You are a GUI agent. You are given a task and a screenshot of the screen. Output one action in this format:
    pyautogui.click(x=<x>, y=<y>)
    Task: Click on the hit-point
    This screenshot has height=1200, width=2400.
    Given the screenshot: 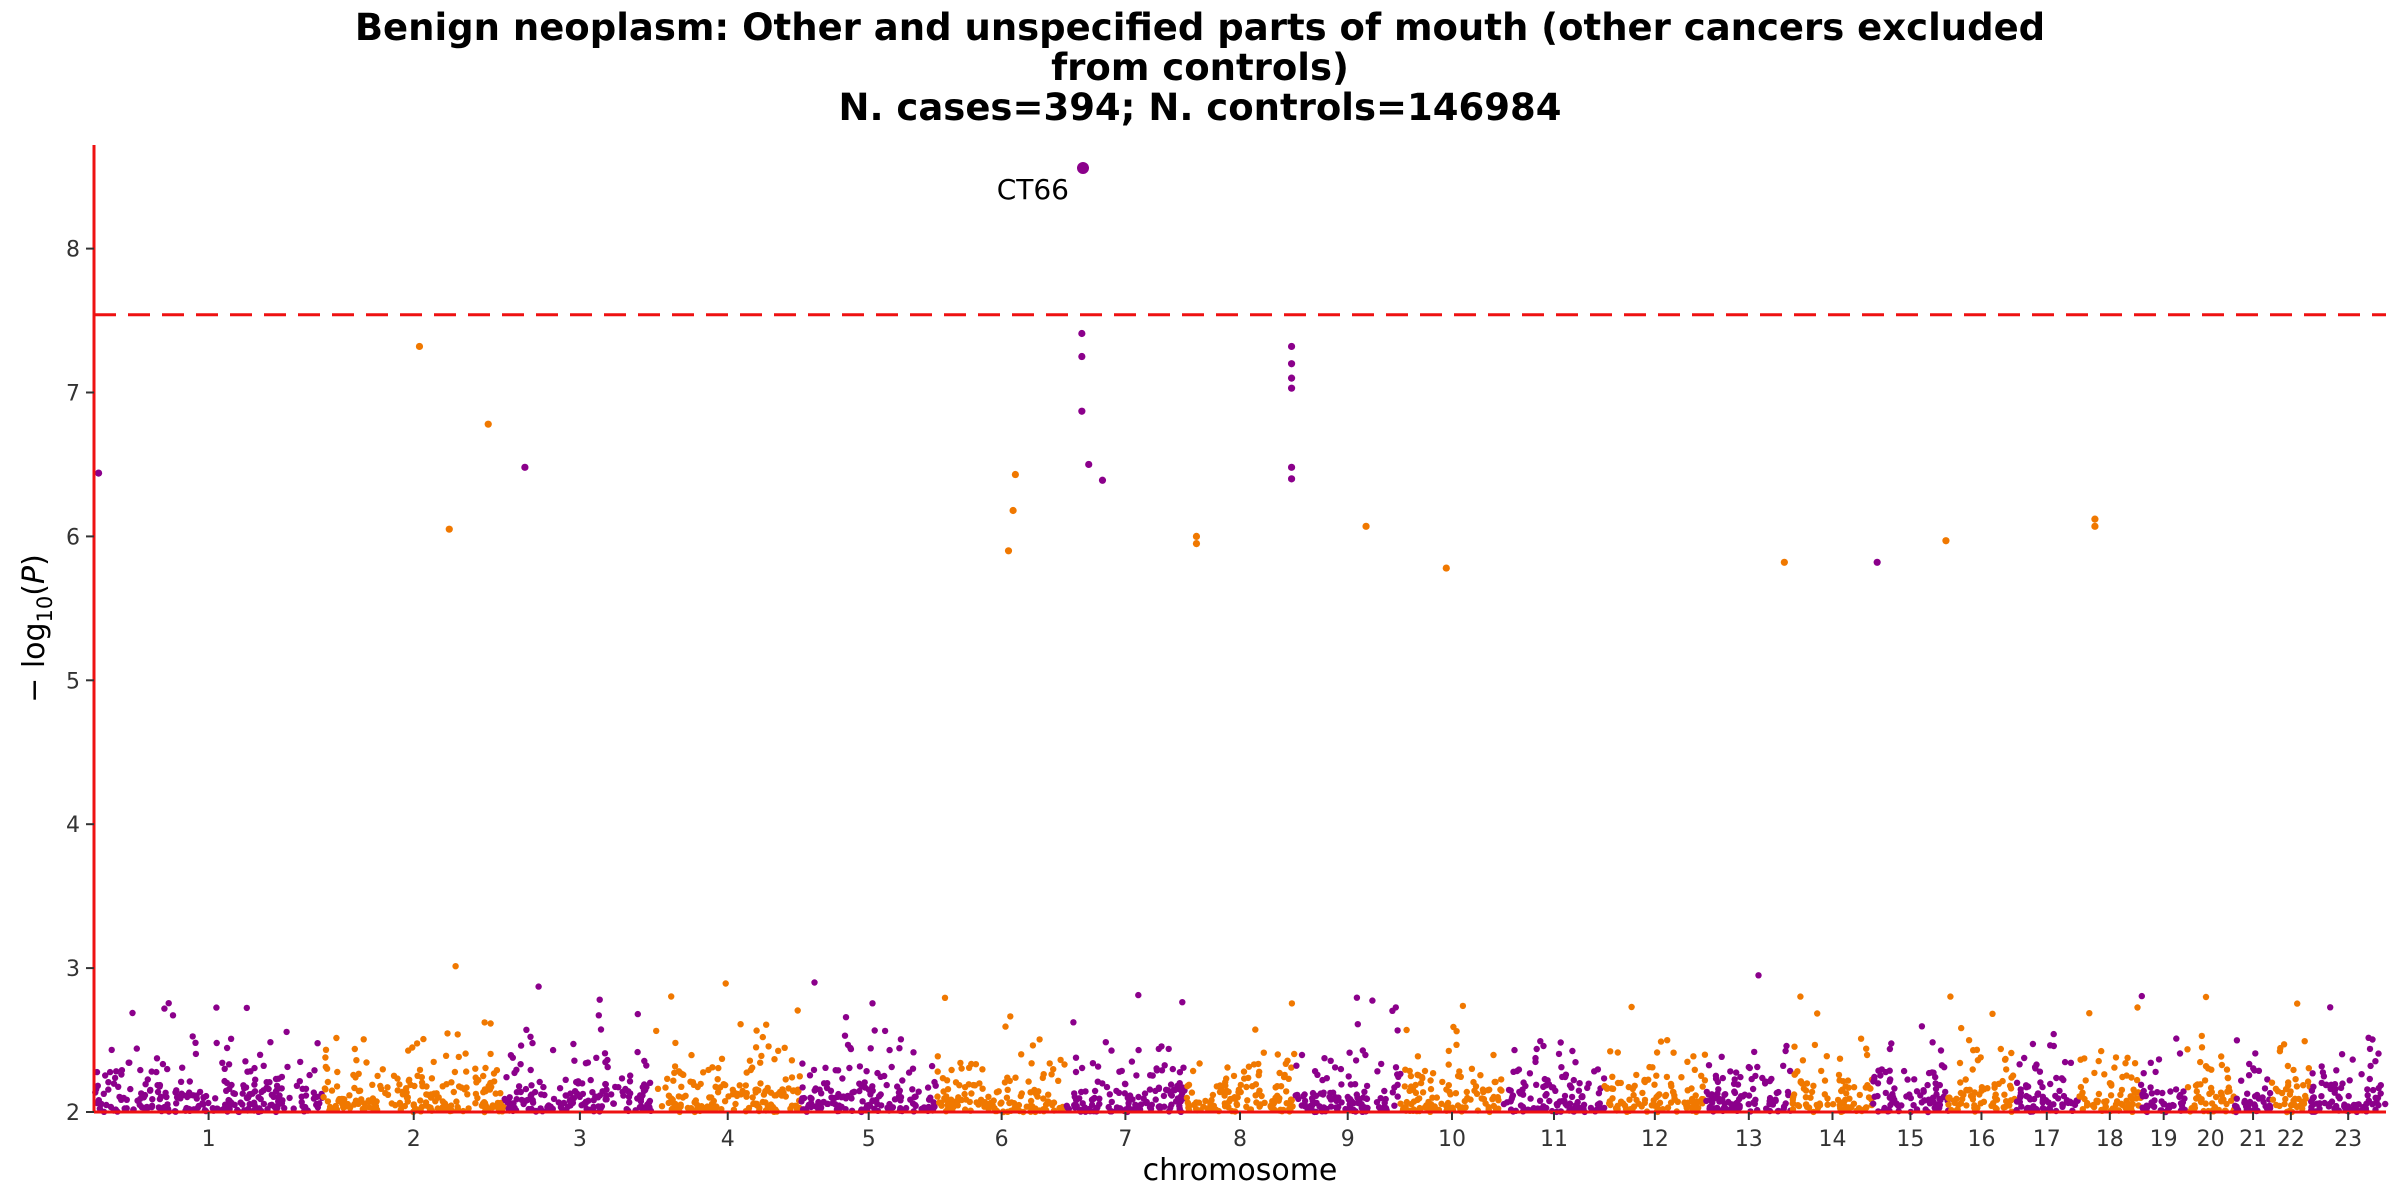 What is the action you would take?
    pyautogui.click(x=1291, y=479)
    